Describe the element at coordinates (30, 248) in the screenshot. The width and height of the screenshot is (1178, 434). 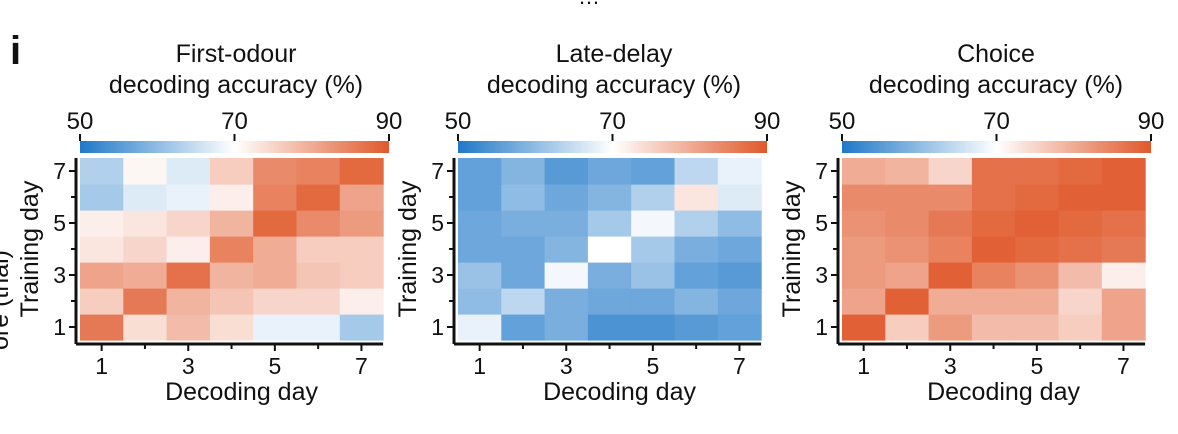
I see `y-axis-label: Training day` at that location.